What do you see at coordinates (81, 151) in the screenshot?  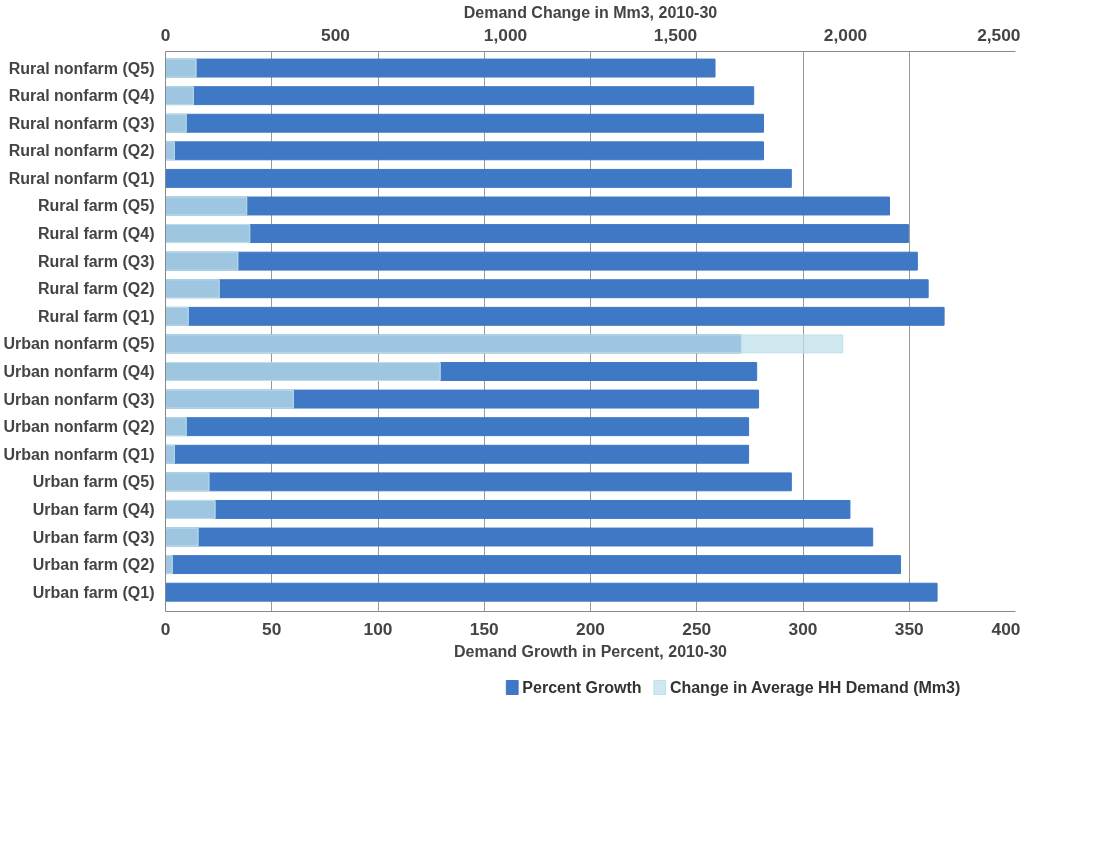 I see `y-tick-label: Rural nonfarm (Q2)` at bounding box center [81, 151].